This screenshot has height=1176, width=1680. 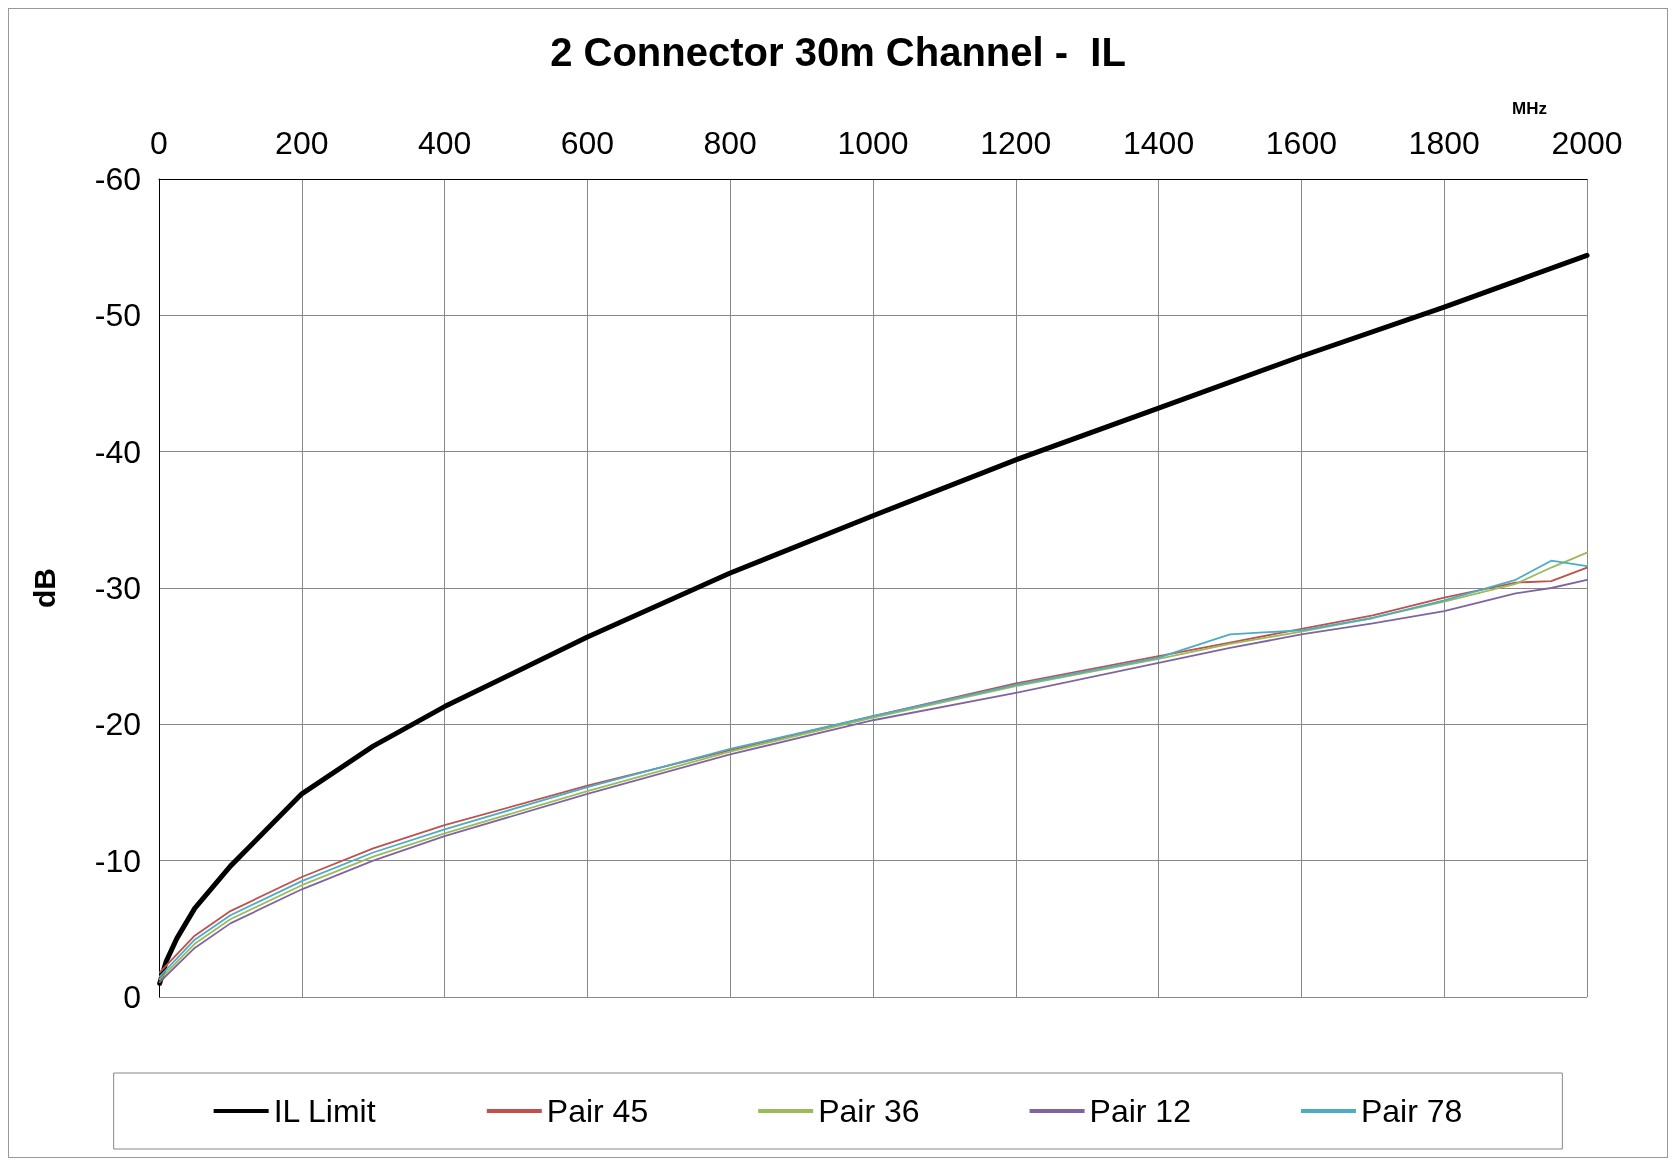 I want to click on x-tick-label: 1200, so click(x=1016, y=143).